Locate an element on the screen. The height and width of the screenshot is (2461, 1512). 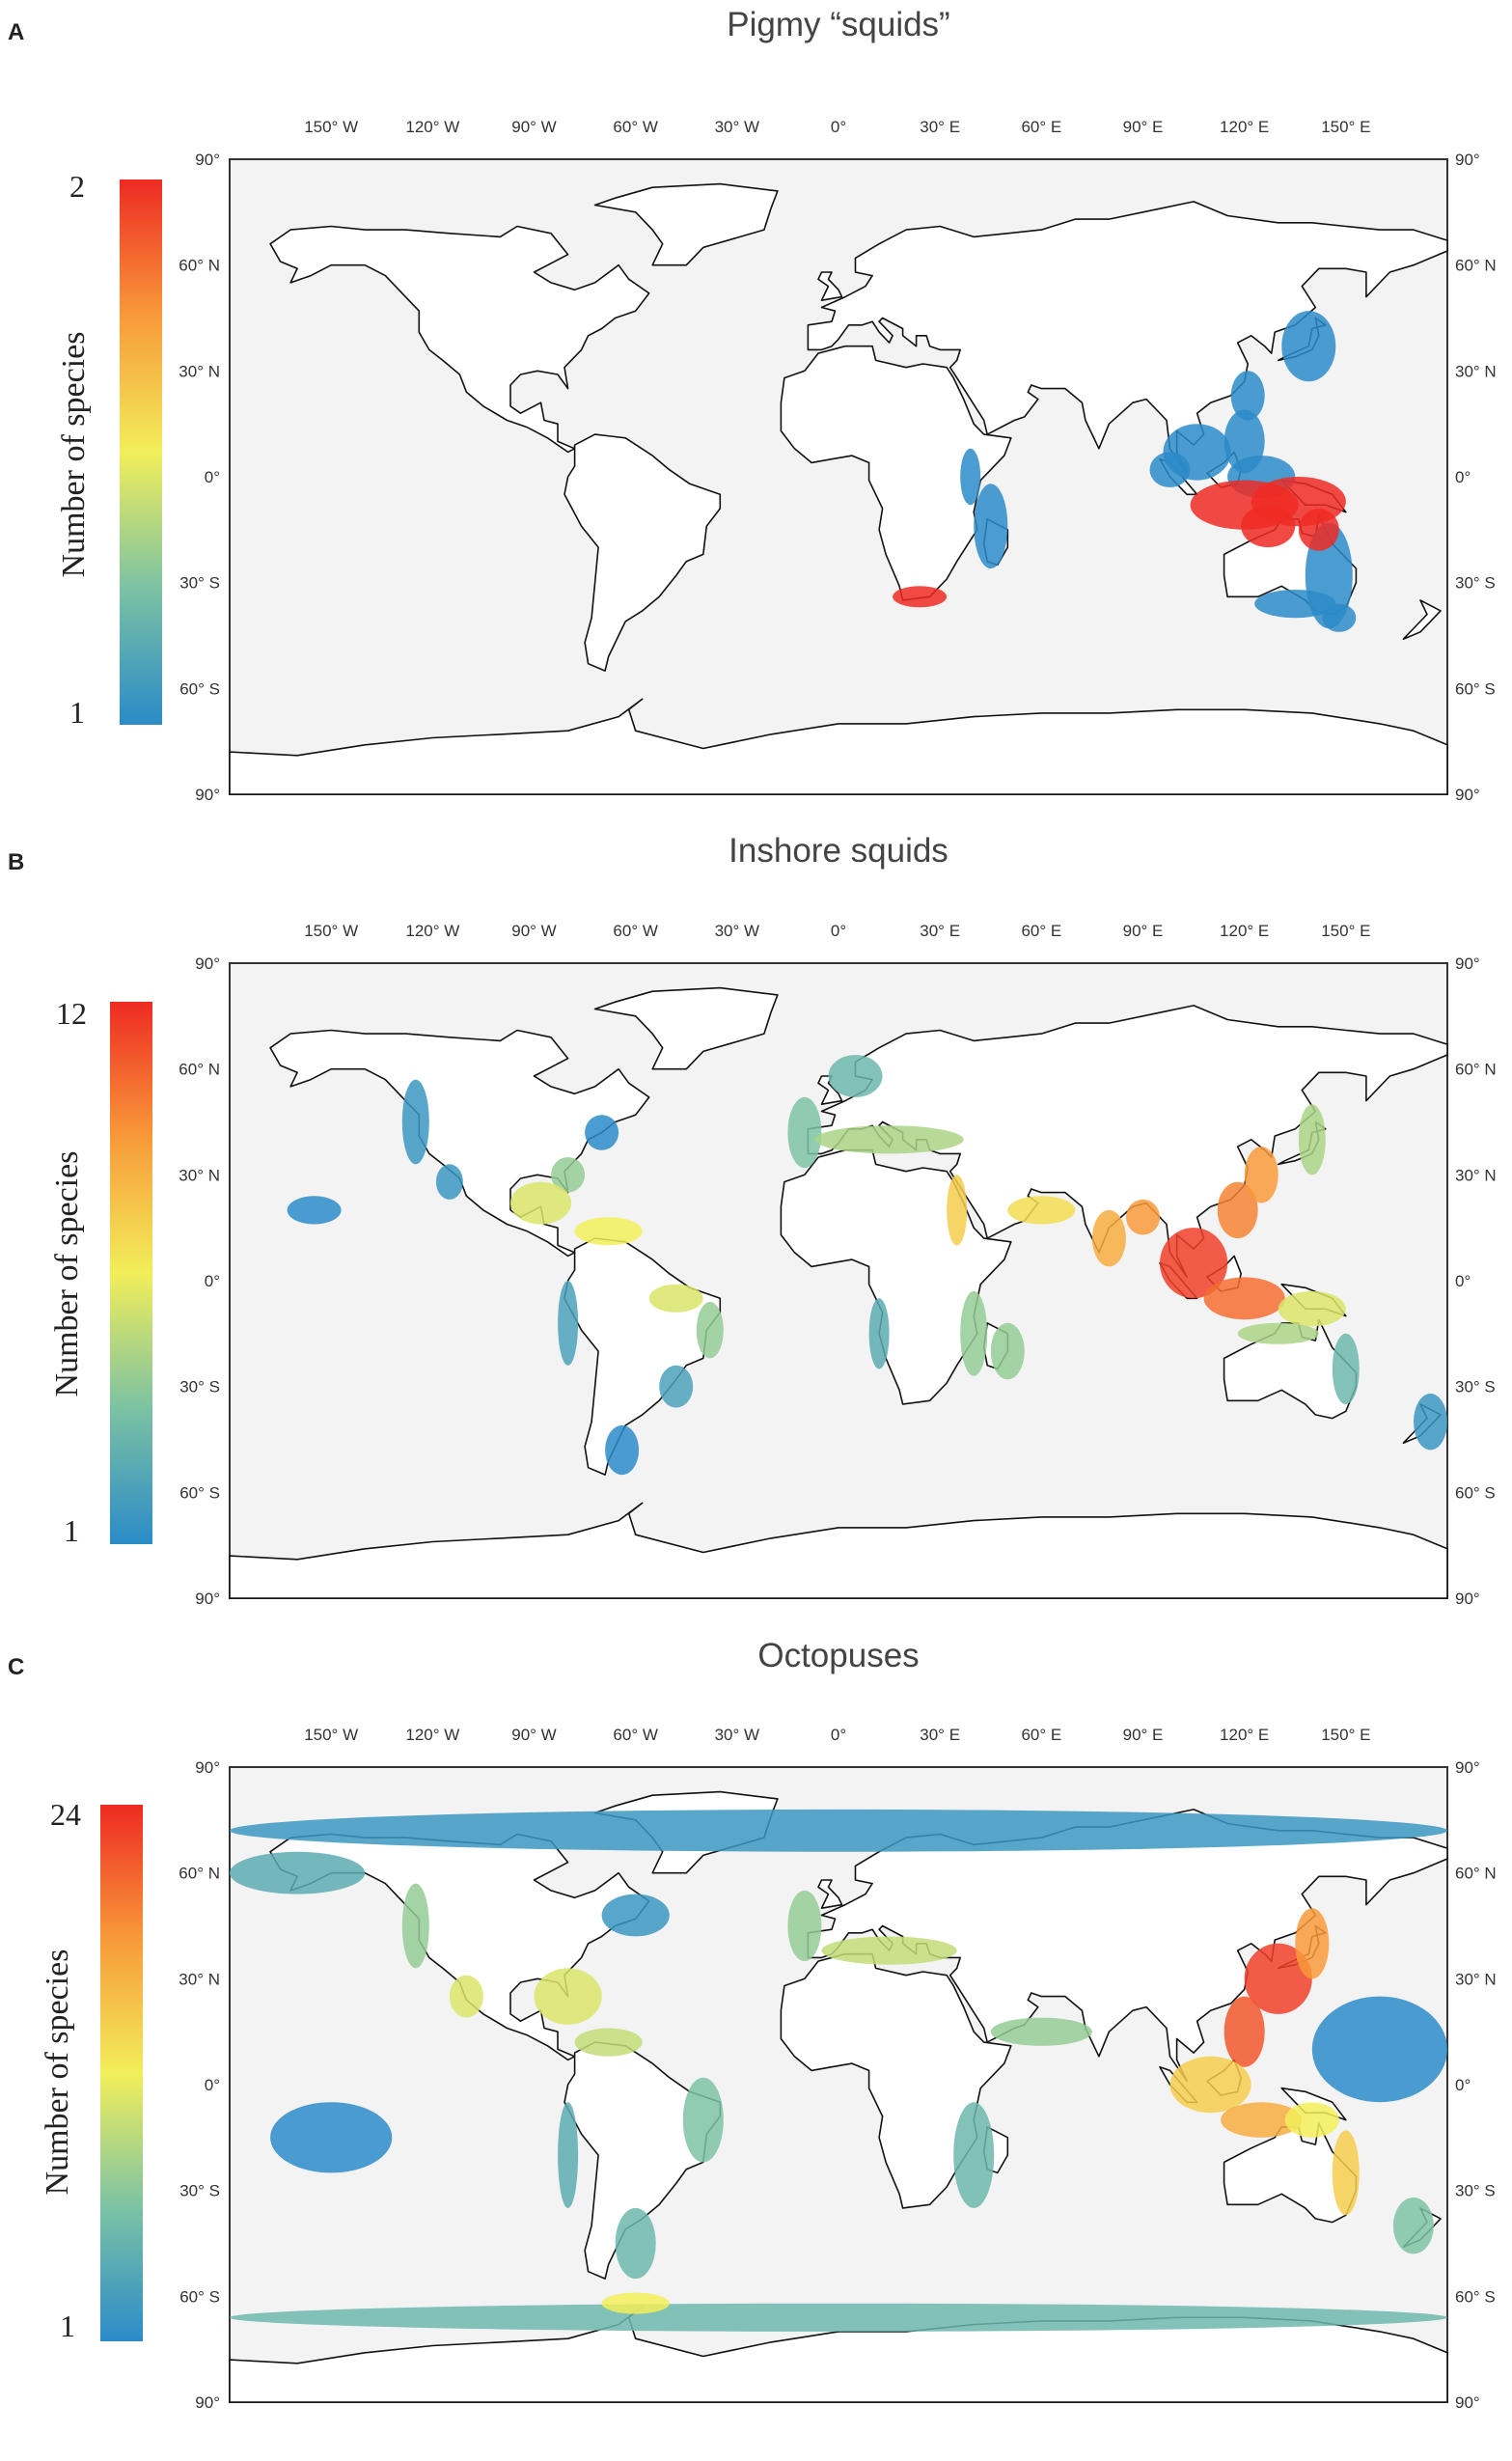
lon-tick-label: 120° E is located at coordinates (1244, 1735).